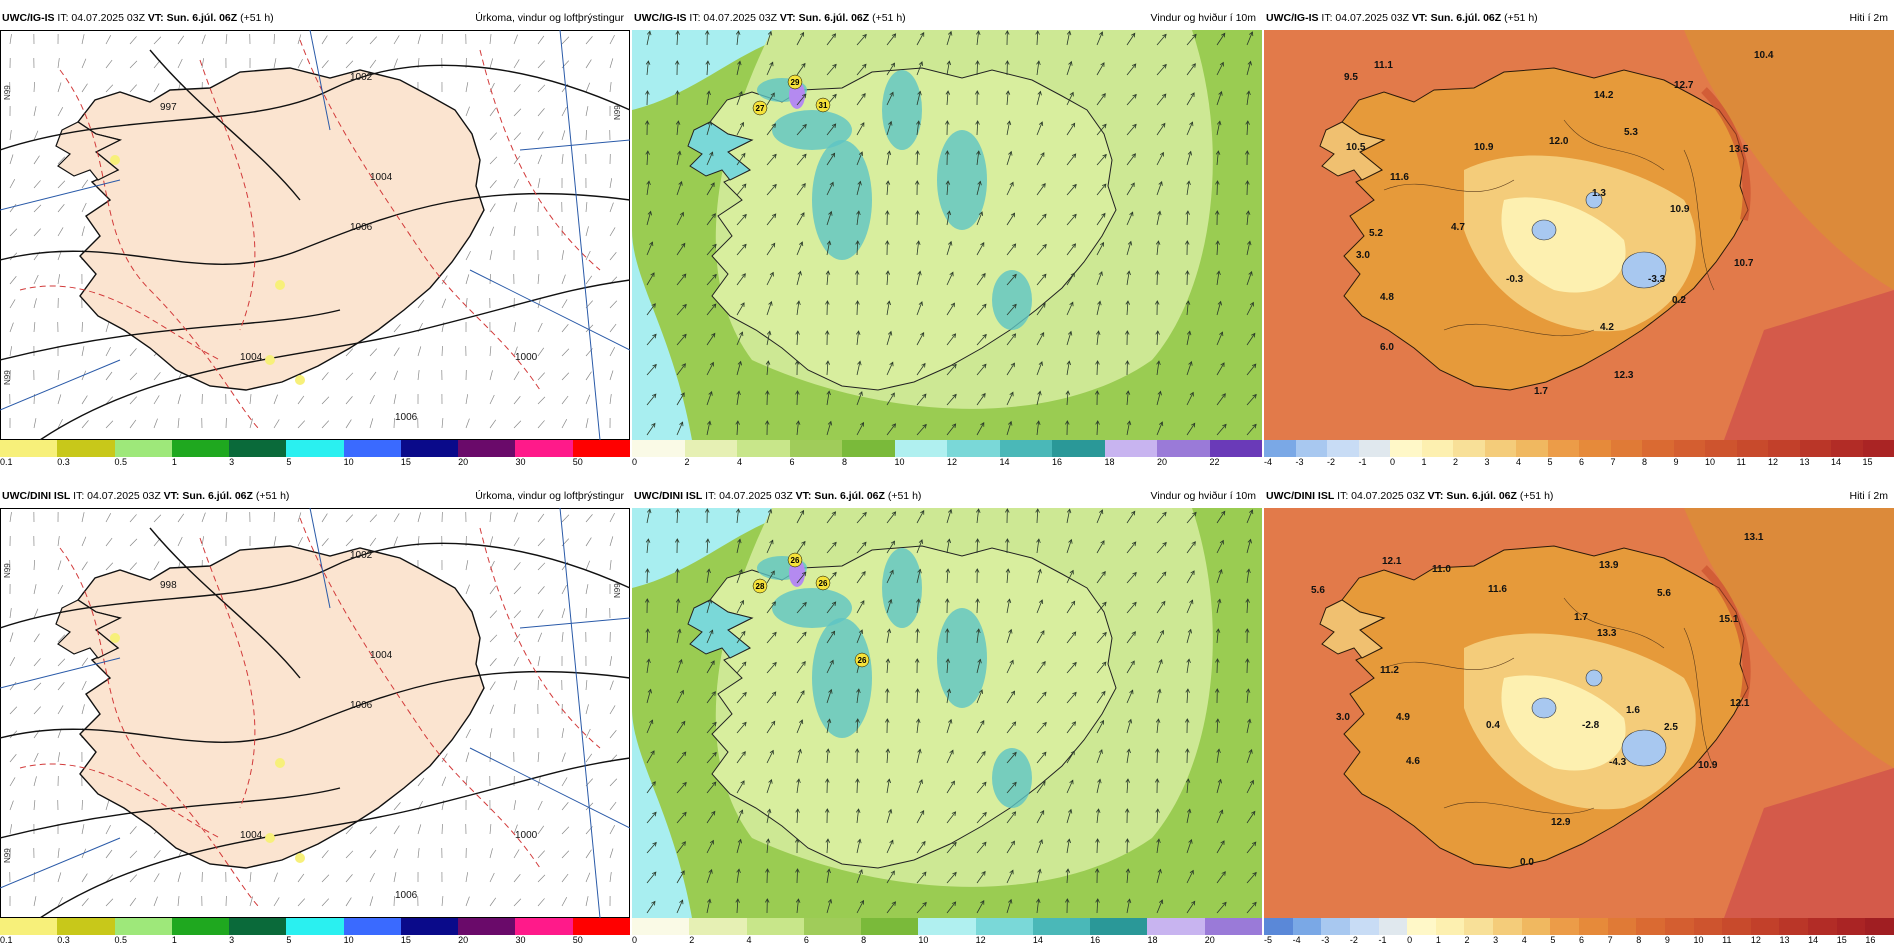 The width and height of the screenshot is (1900, 951). I want to click on colorbar-tick-label: 6, so click(1581, 940).